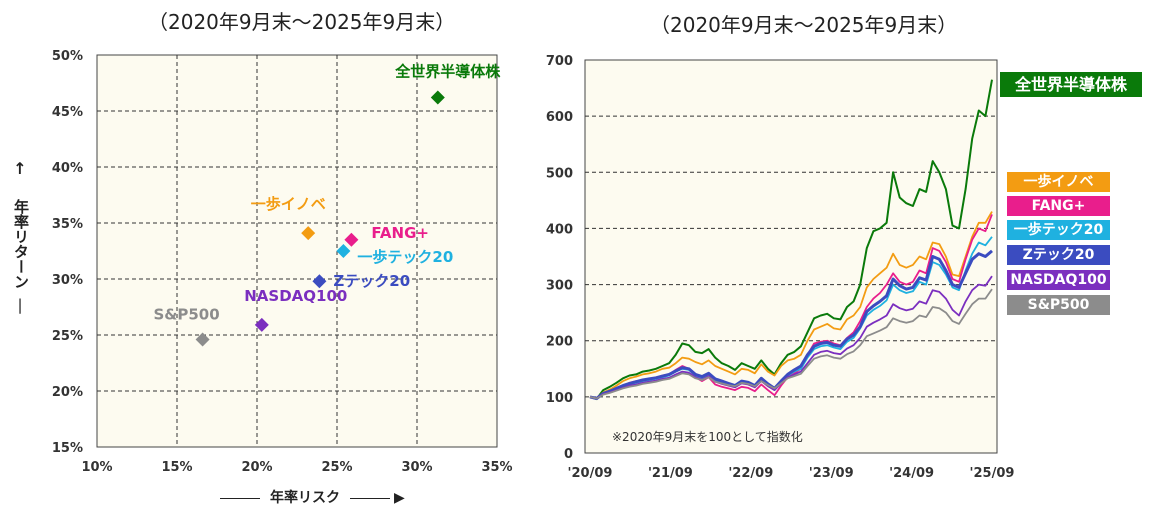 This screenshot has width=1150, height=510. I want to click on scatter-x-tick-label: 15%, so click(176, 467).